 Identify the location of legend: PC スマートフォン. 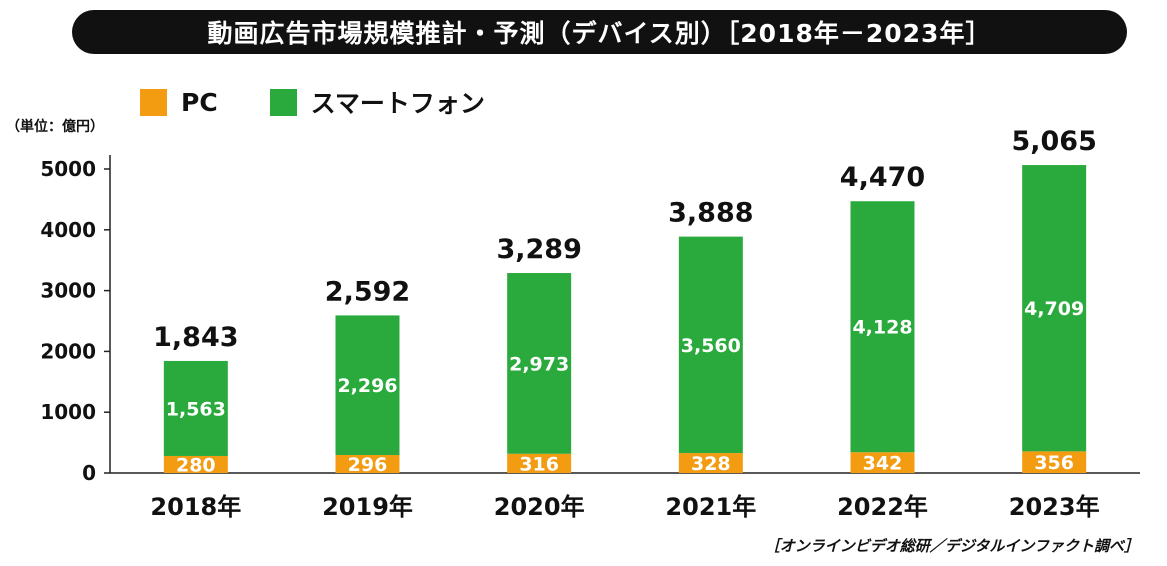
(338, 102).